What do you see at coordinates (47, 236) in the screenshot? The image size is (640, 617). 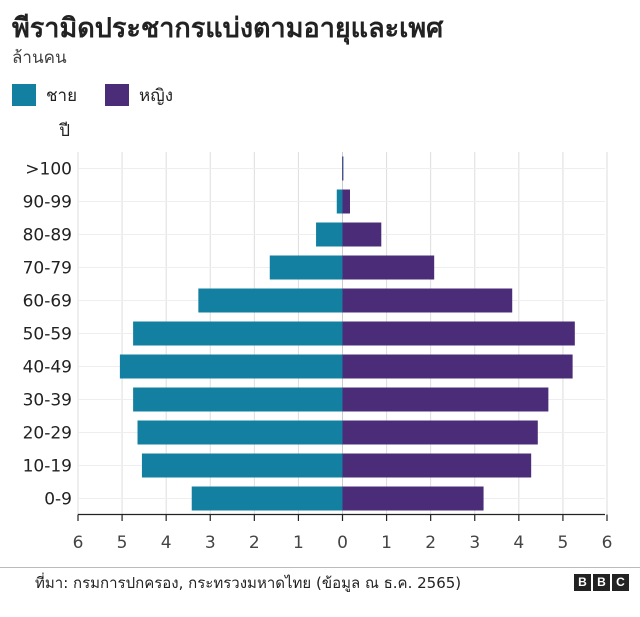 I see `category-label: 80-89` at bounding box center [47, 236].